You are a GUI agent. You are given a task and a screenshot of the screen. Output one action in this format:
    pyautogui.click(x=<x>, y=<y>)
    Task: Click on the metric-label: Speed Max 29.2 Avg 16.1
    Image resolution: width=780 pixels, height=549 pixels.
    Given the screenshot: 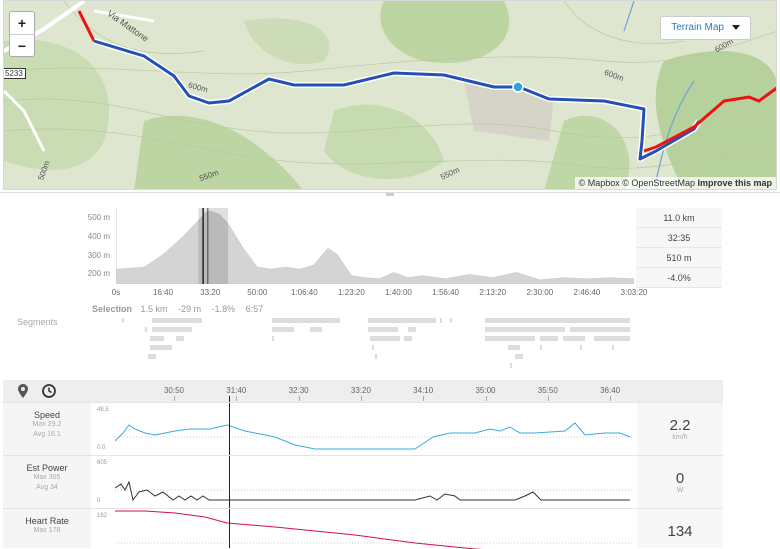 What is the action you would take?
    pyautogui.click(x=47, y=429)
    